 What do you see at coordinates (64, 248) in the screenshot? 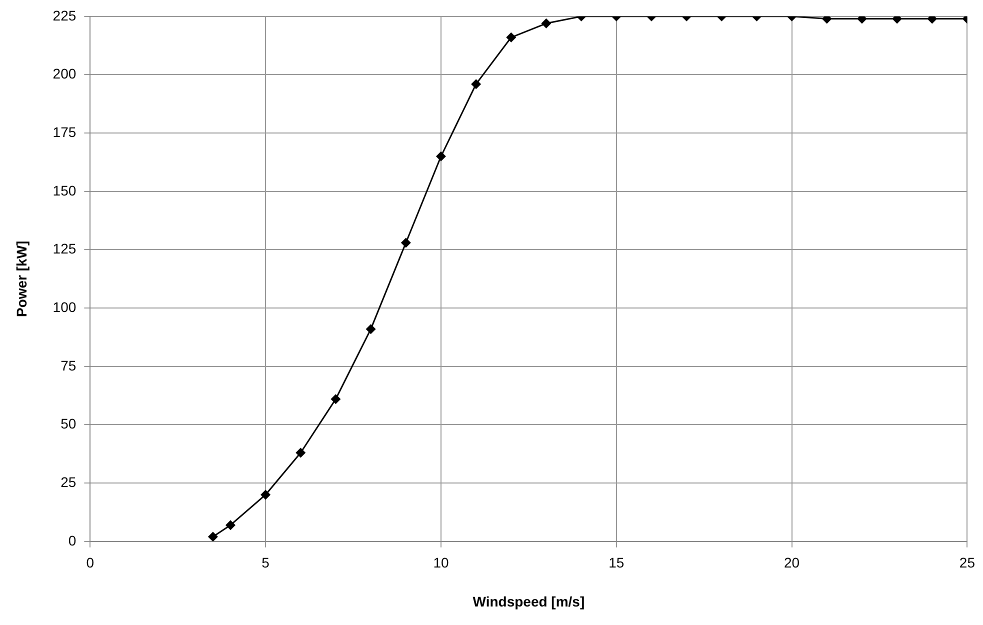
I see `y-tick-label: 125` at bounding box center [64, 248].